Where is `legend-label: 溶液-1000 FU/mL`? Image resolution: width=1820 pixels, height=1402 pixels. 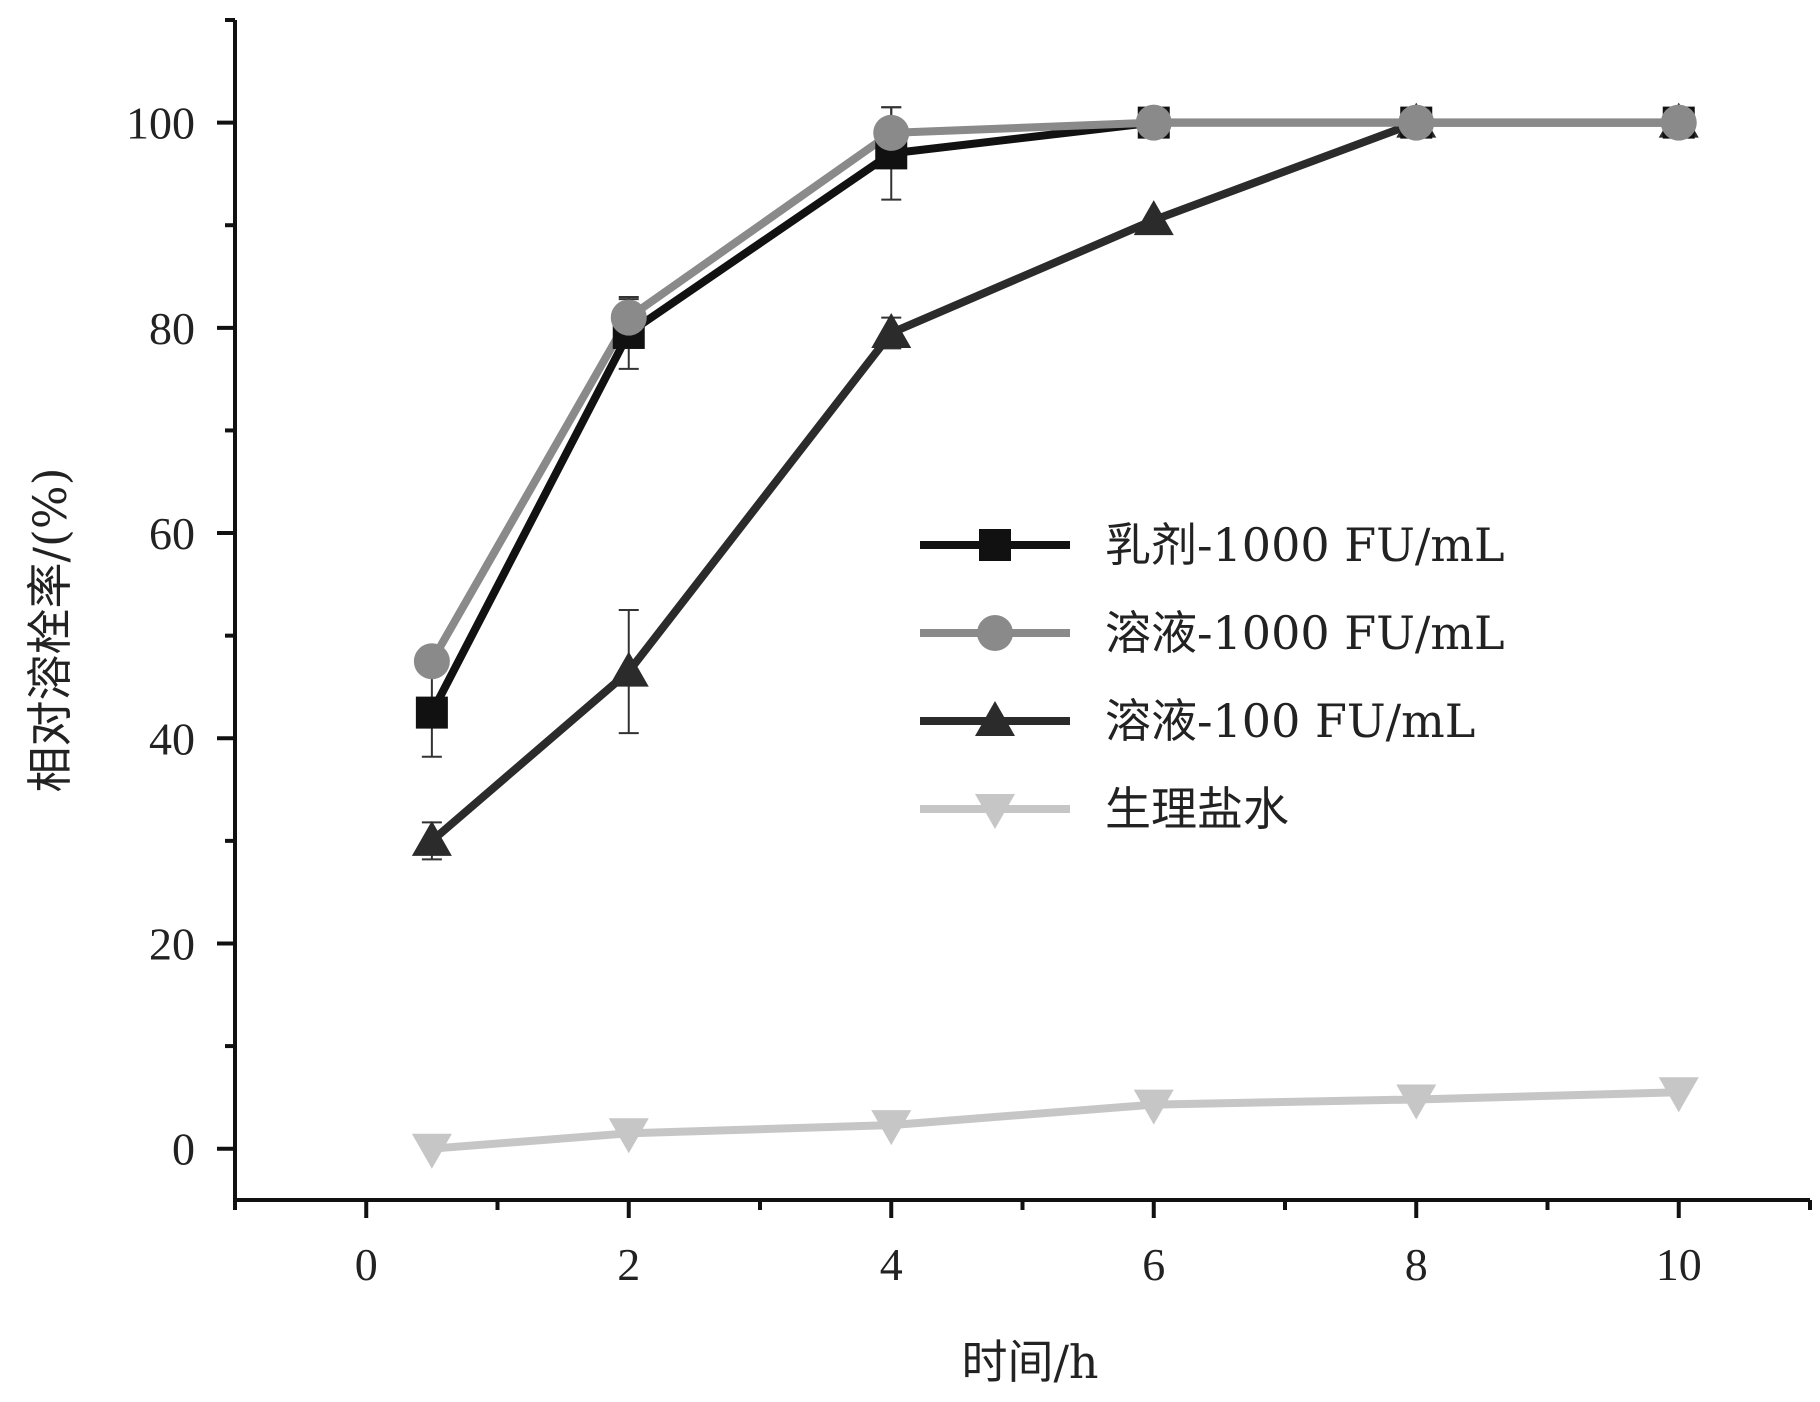
legend-label: 溶液-1000 FU/mL is located at coordinates (1305, 633).